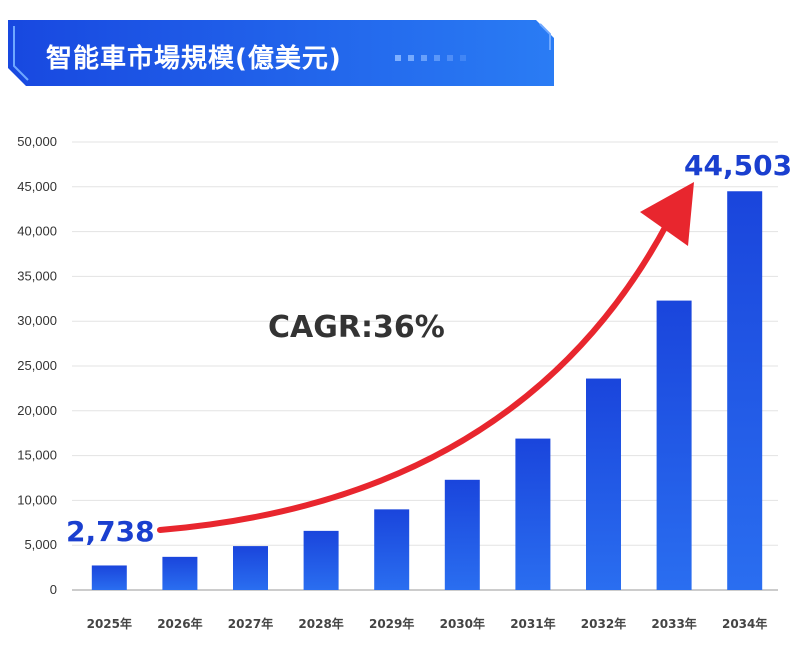 Image resolution: width=800 pixels, height=650 pixels. What do you see at coordinates (37, 320) in the screenshot?
I see `y-tick-label: 30,000` at bounding box center [37, 320].